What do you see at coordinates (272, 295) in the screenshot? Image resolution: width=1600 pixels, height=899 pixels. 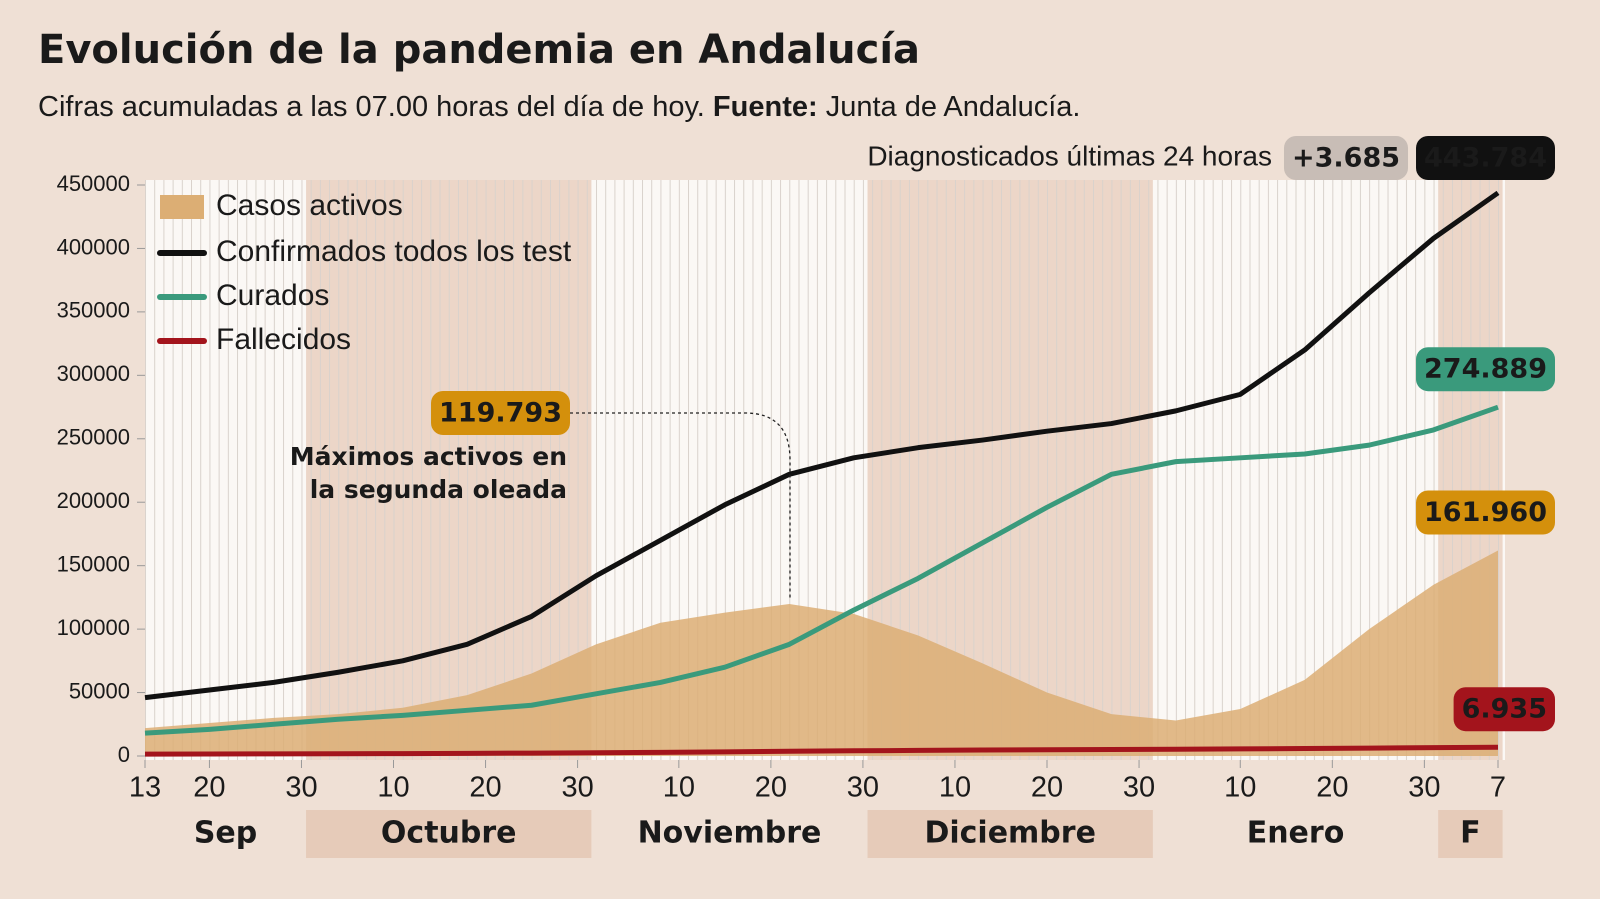 I see `legend-label: Curados` at bounding box center [272, 295].